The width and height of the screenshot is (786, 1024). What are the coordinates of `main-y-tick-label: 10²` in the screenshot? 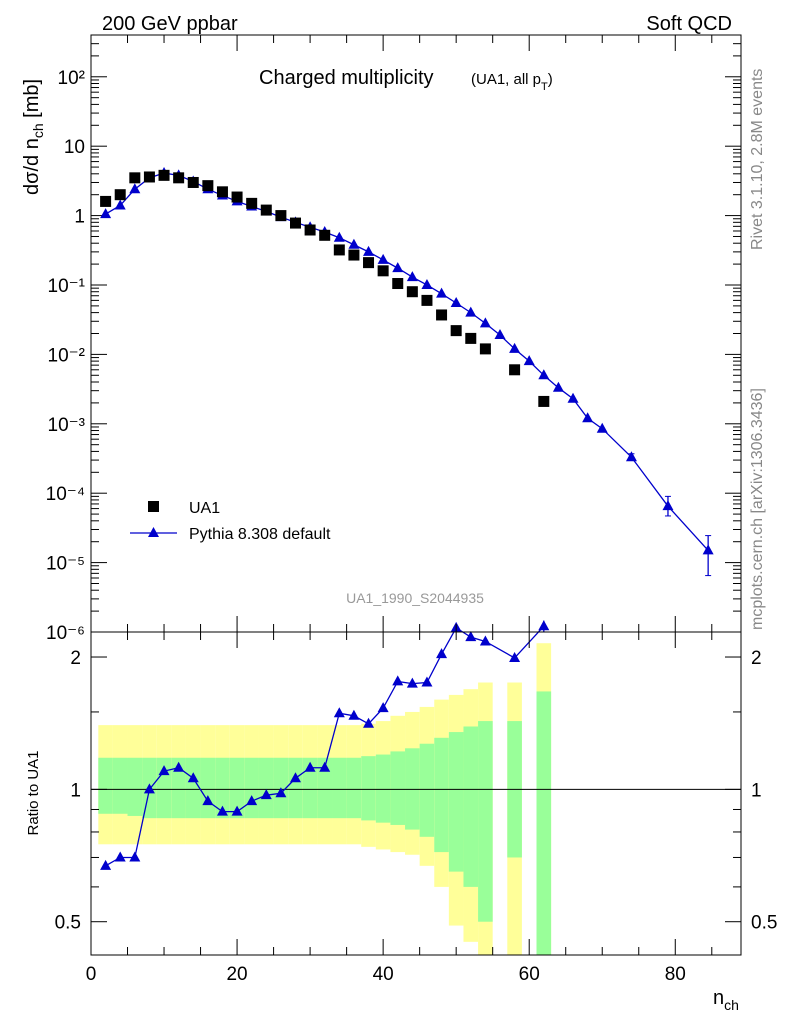 It's located at (71, 78).